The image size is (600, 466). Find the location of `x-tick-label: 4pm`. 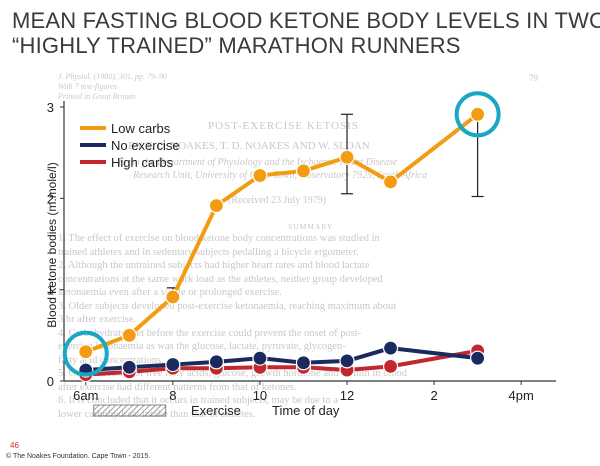

x-tick-label: 4pm is located at coordinates (521, 395).